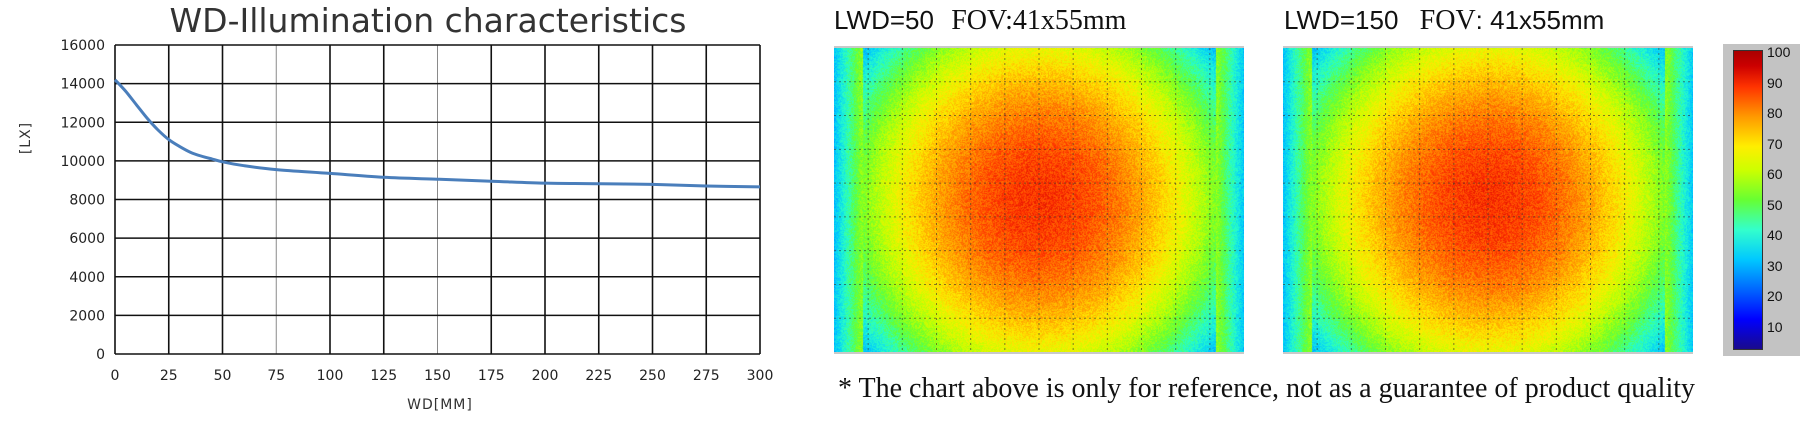  What do you see at coordinates (87, 201) in the screenshot?
I see `y-tick-label: 8000` at bounding box center [87, 201].